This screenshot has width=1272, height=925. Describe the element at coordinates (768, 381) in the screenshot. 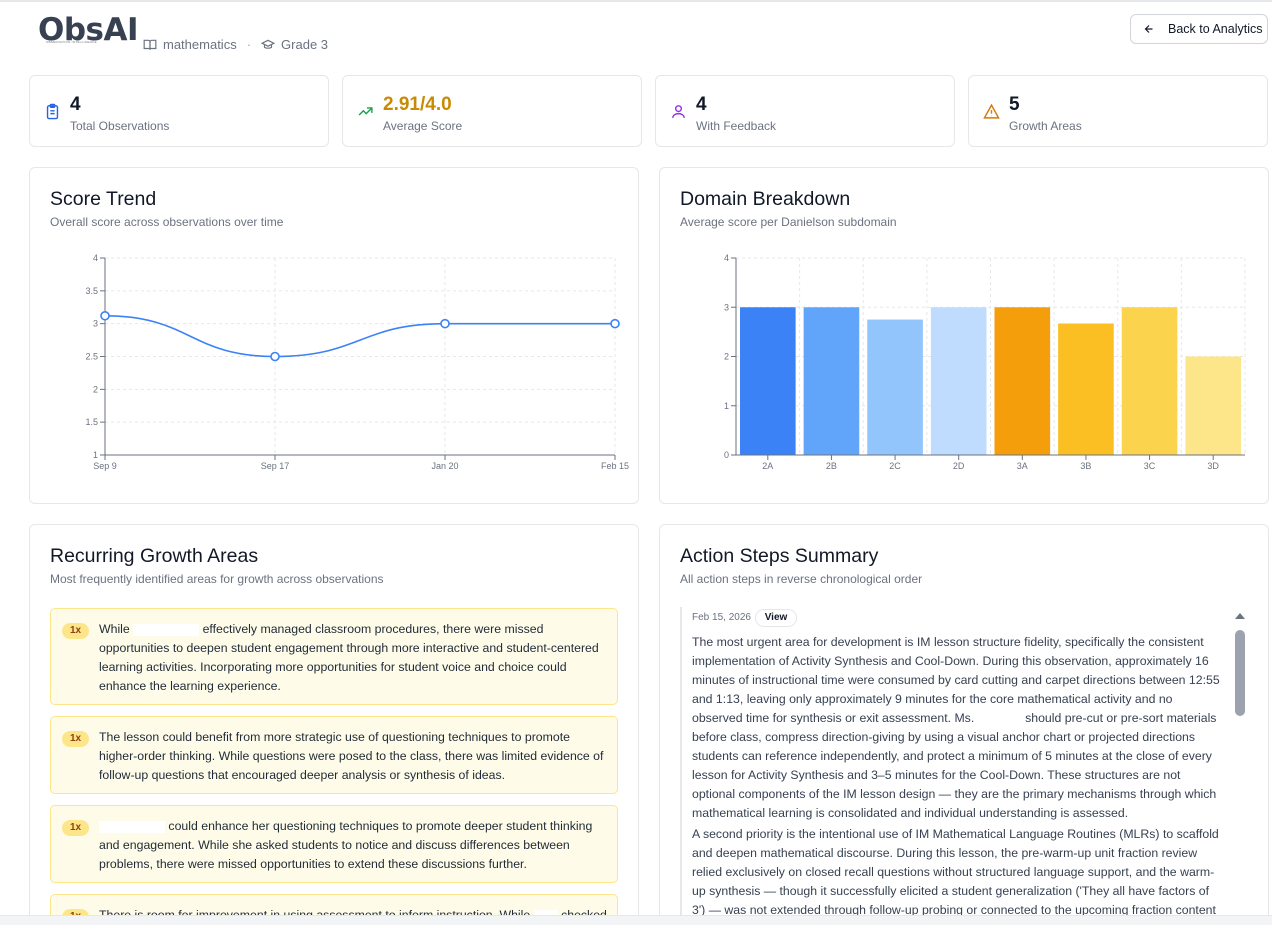

I see `bar-2a` at that location.